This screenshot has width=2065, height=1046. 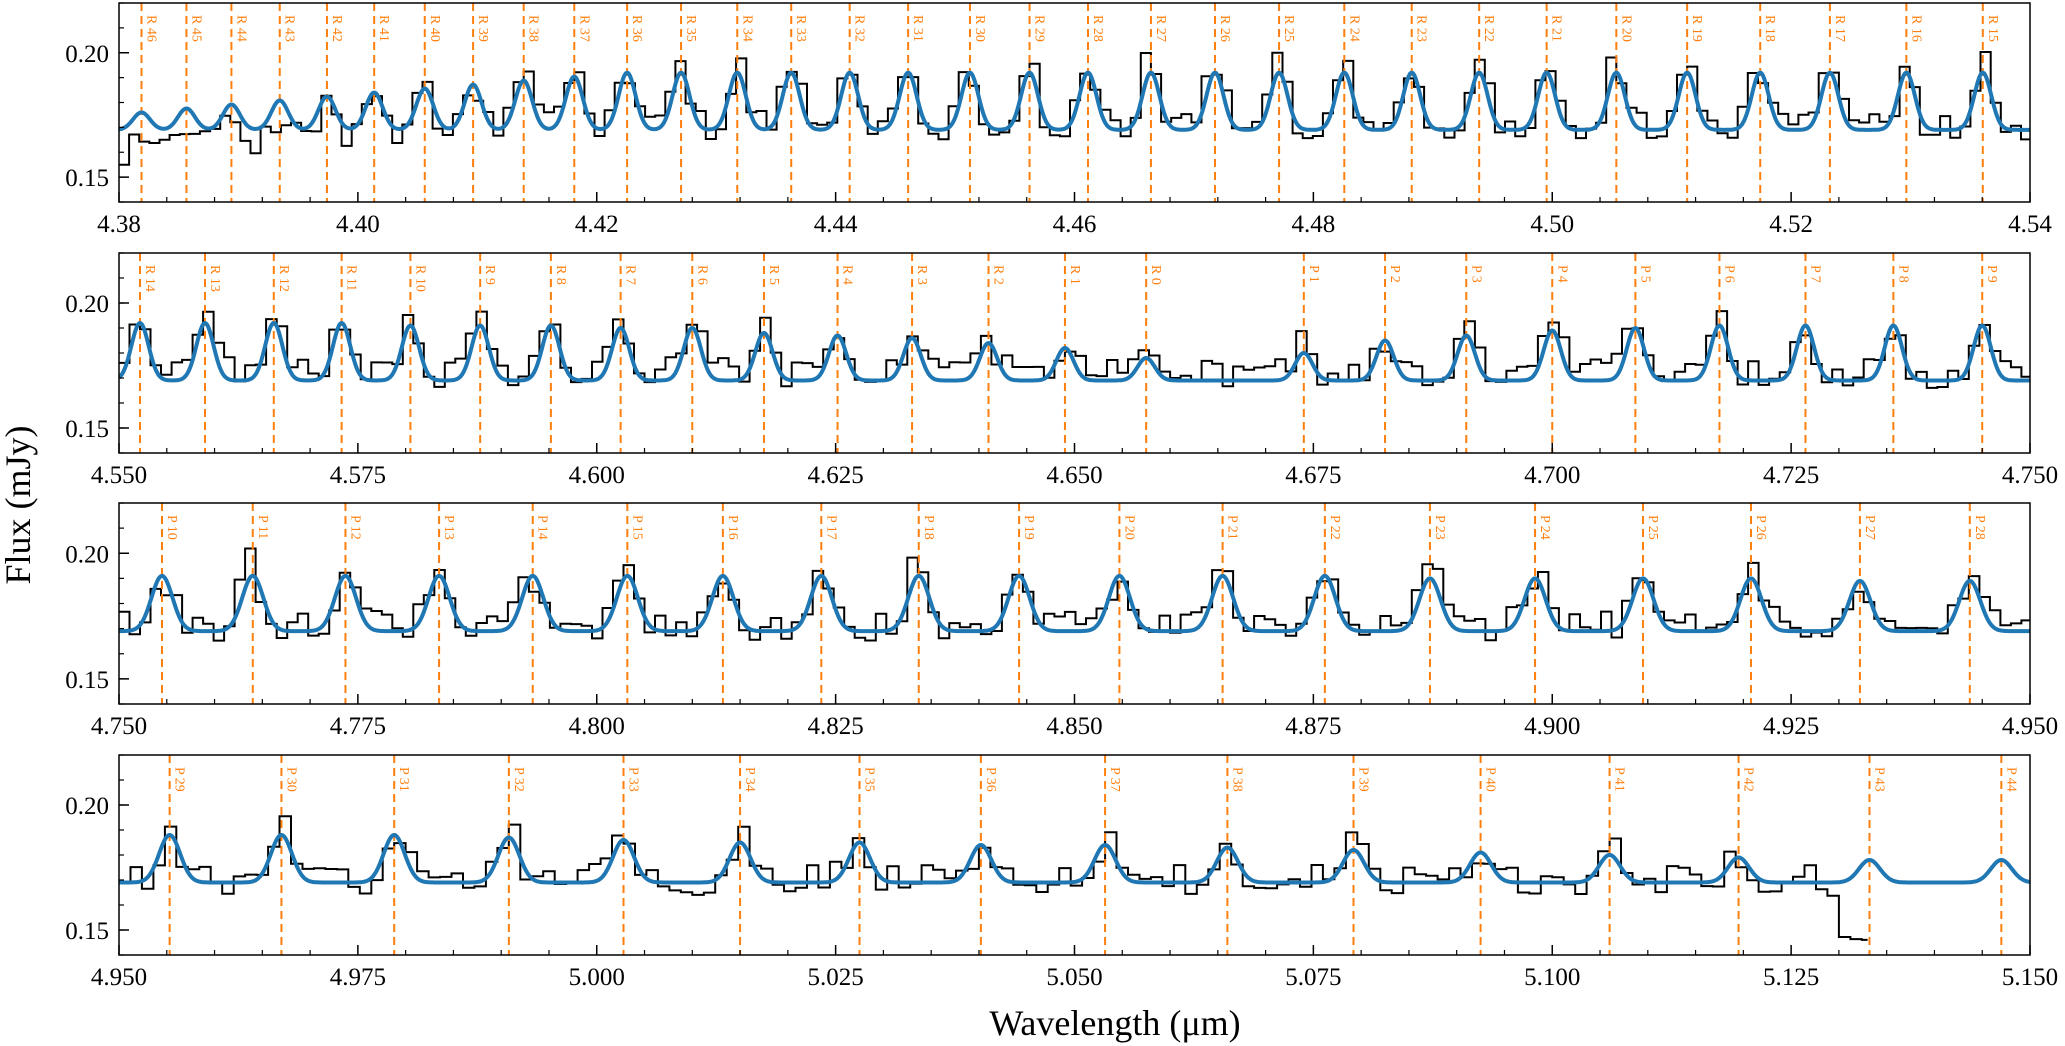 What do you see at coordinates (928, 527) in the screenshot?
I see `line-label: P 18` at bounding box center [928, 527].